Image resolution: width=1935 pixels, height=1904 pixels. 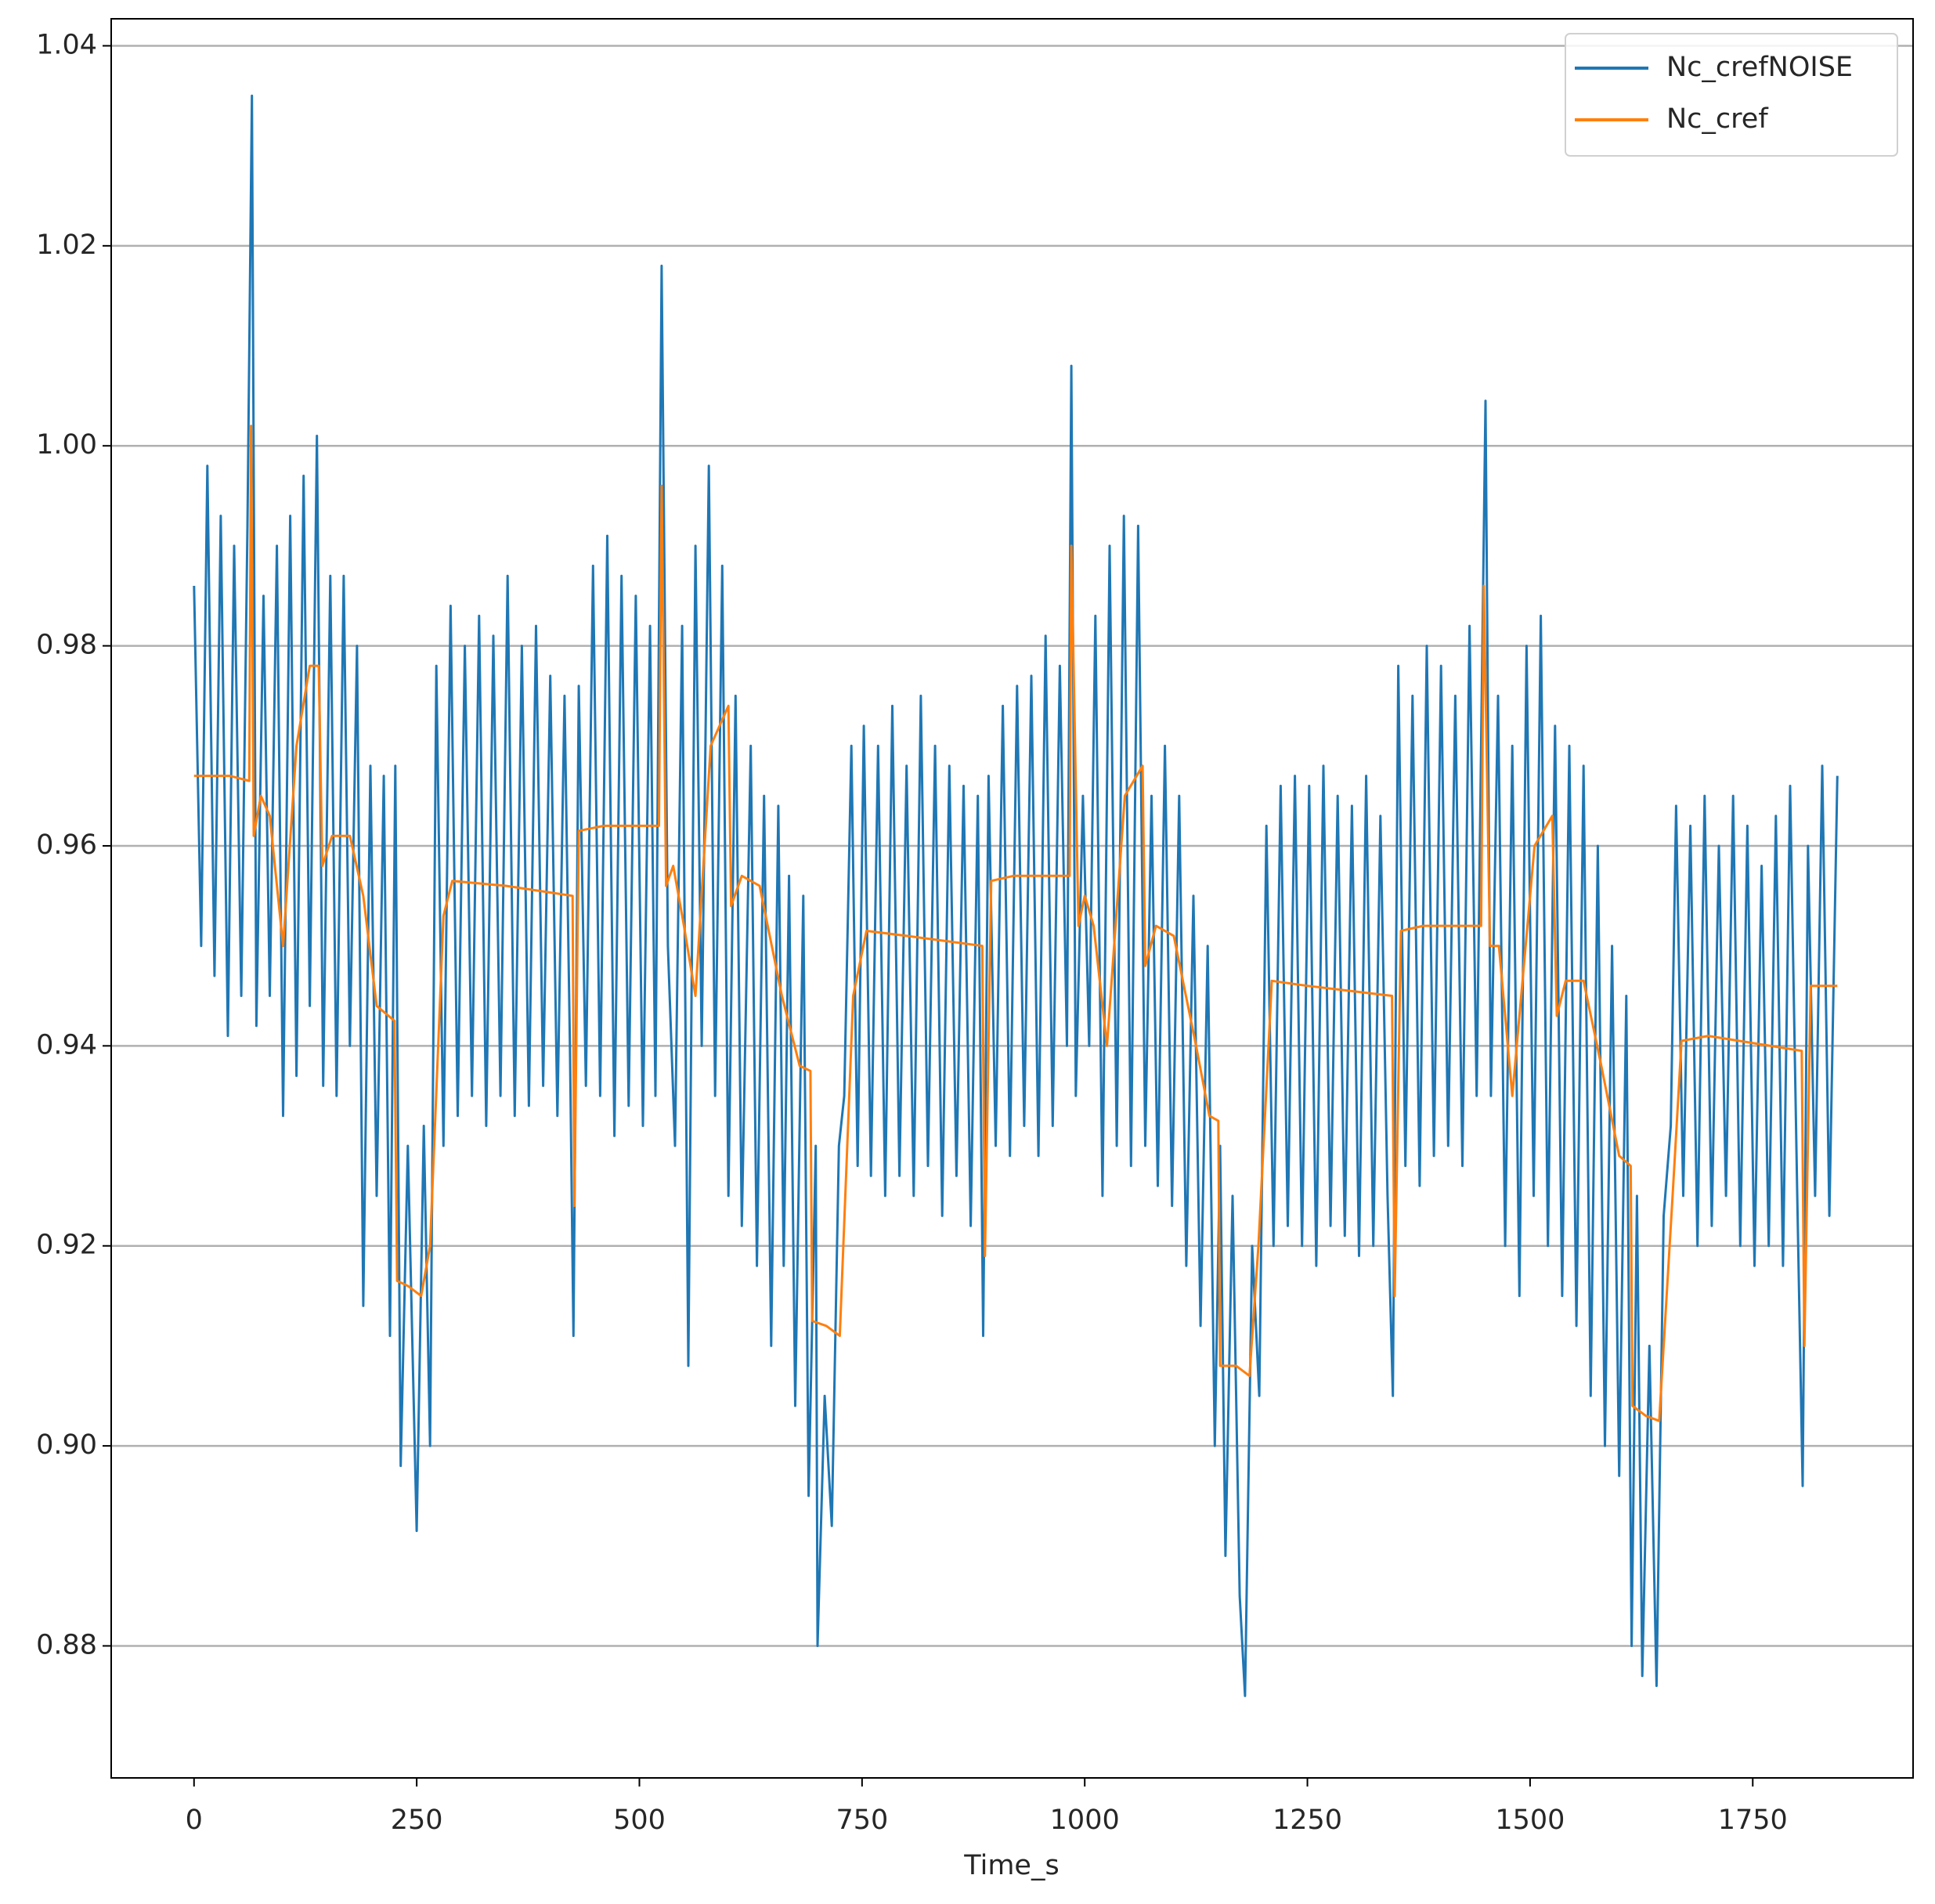 I want to click on y-tick-label: 0.98, so click(x=66, y=645).